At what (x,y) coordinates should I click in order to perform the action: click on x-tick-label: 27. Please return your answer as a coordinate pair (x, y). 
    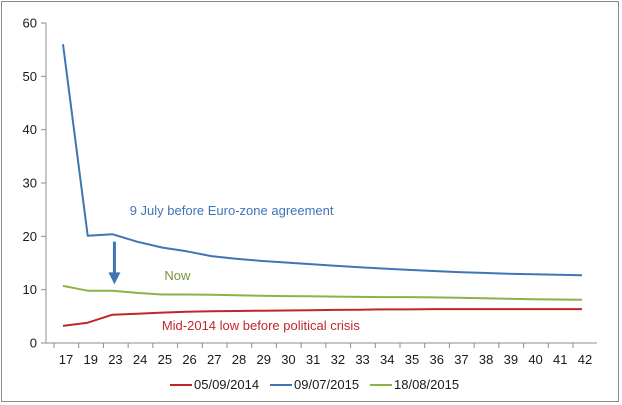
    Looking at the image, I should click on (214, 359).